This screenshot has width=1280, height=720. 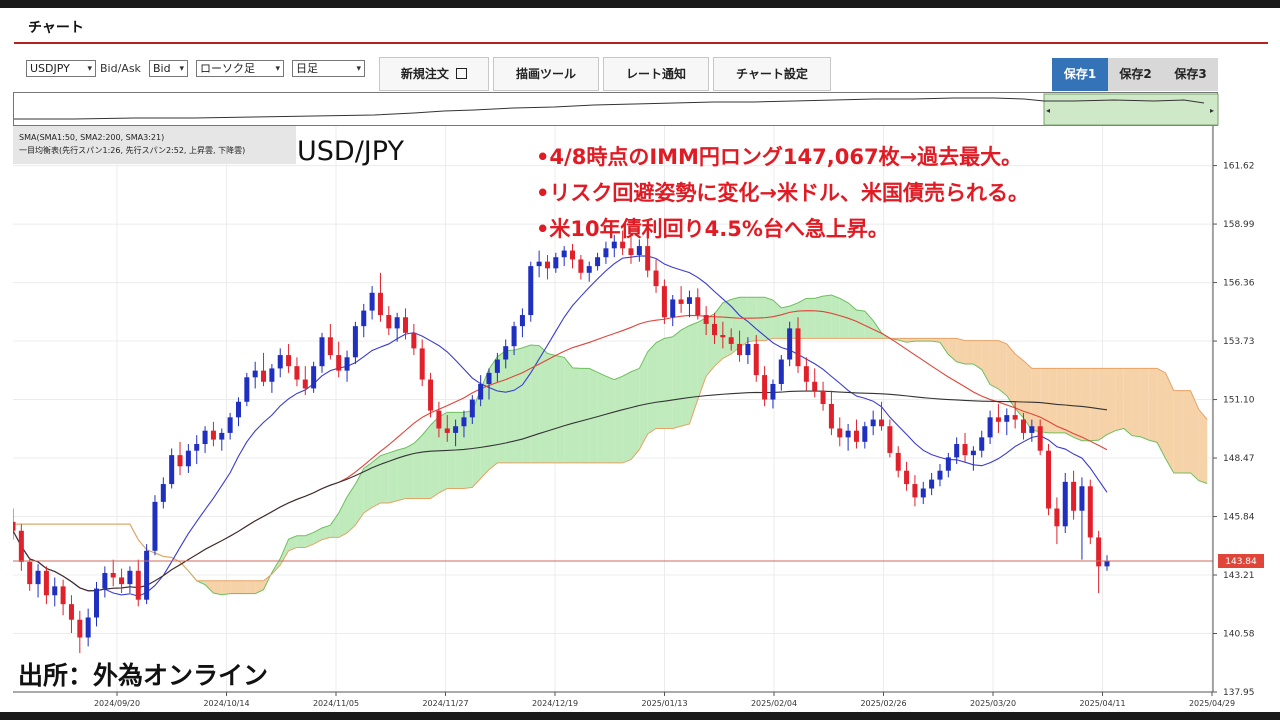 What do you see at coordinates (336, 703) in the screenshot?
I see `x-tick-label: 2024/11/05` at bounding box center [336, 703].